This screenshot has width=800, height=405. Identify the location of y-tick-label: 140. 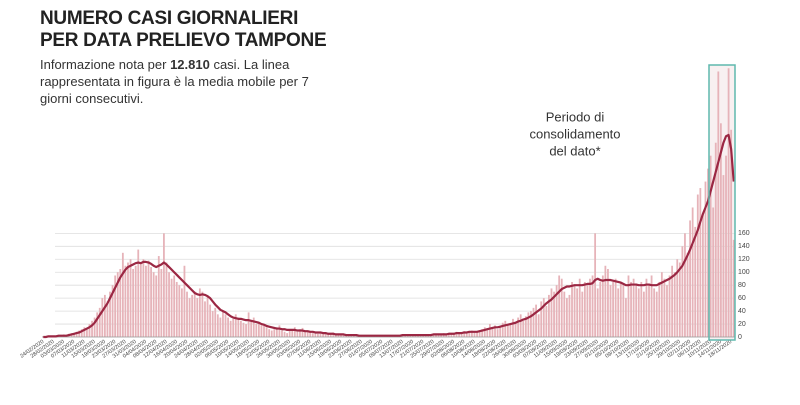
(744, 246).